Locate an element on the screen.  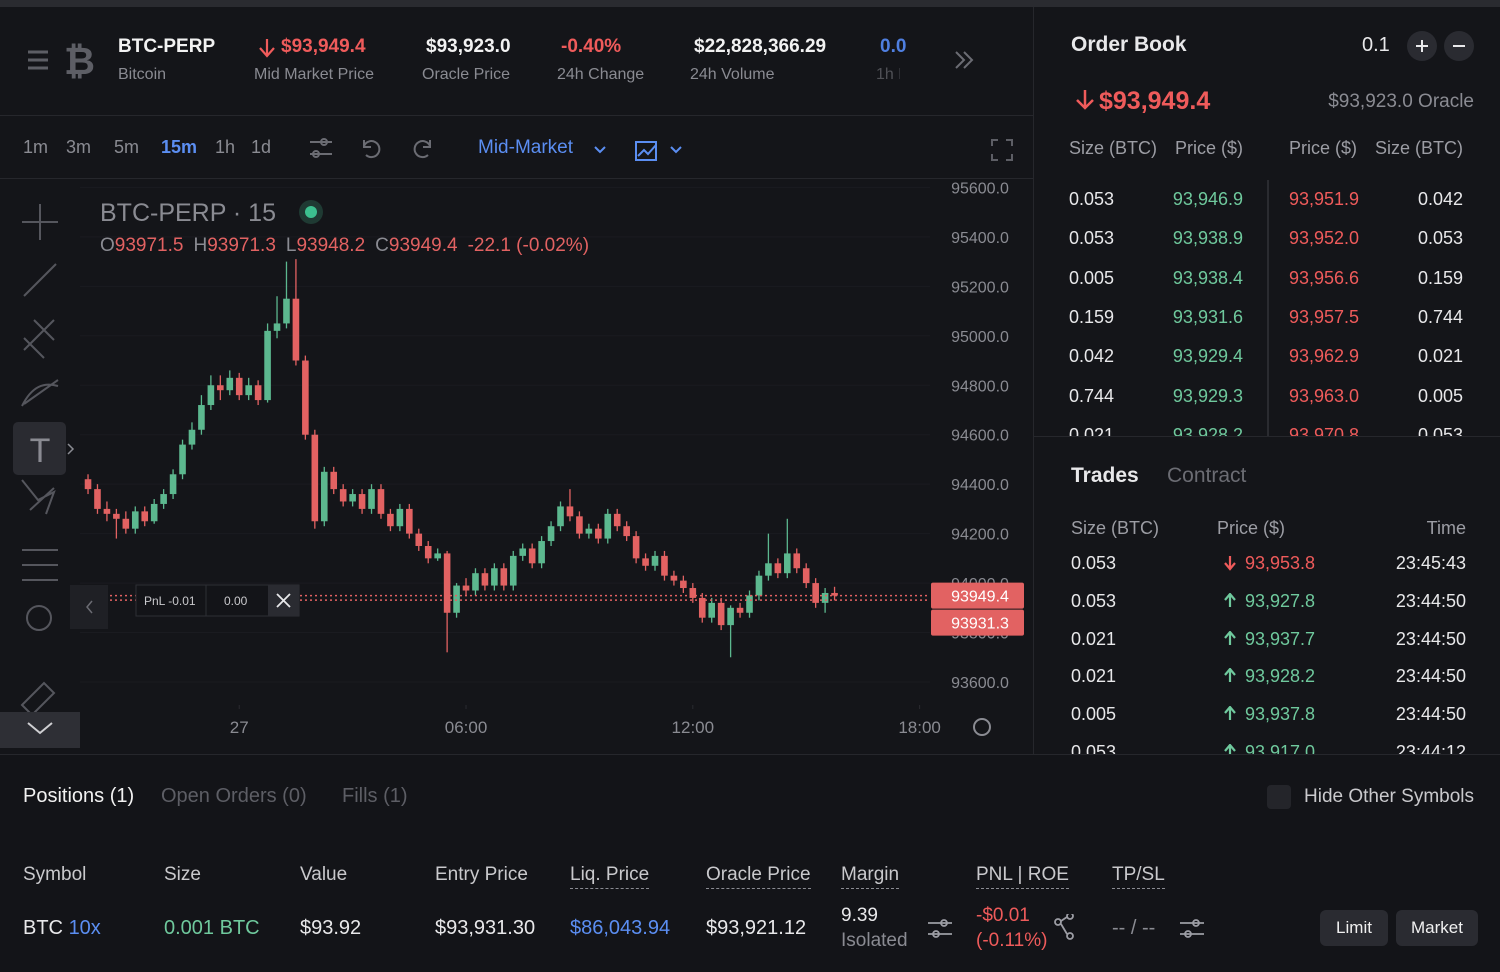
liq-price: $86,043.94 is located at coordinates (620, 928).